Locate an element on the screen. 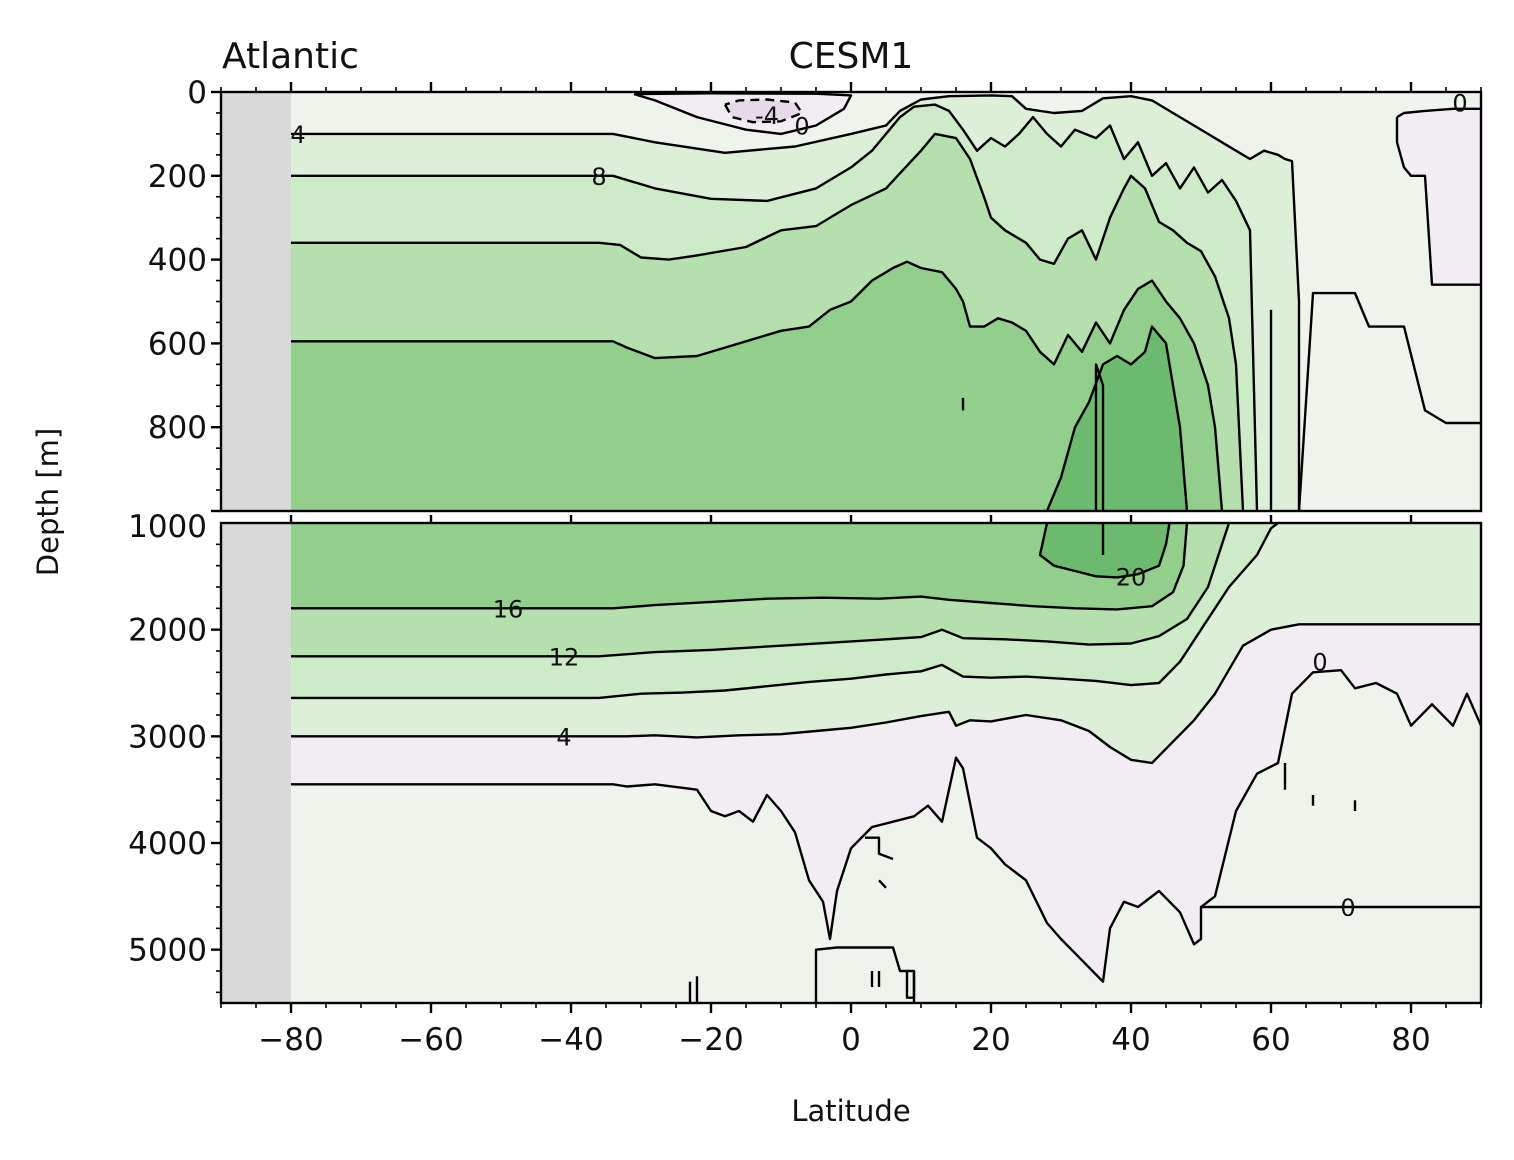 The image size is (1514, 1160). contour-label-6: 16 is located at coordinates (508, 609).